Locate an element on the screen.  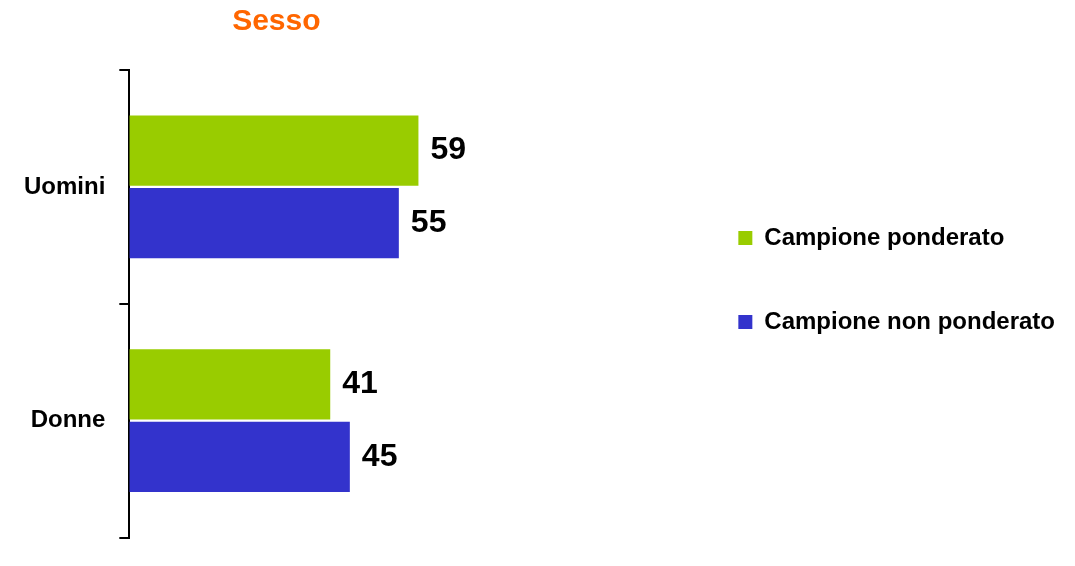
data-label: 55 is located at coordinates (428, 220).